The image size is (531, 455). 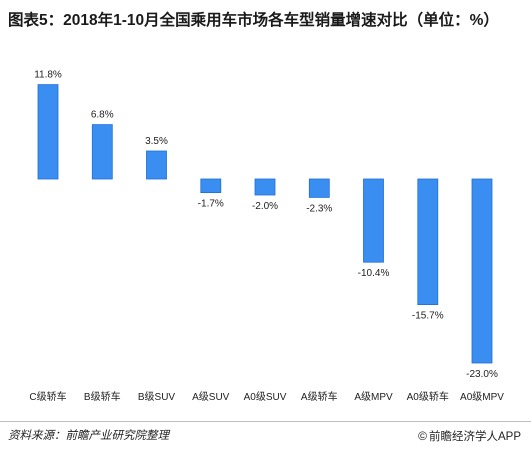 What do you see at coordinates (265, 397) in the screenshot?
I see `category-label-4: A0级SUV` at bounding box center [265, 397].